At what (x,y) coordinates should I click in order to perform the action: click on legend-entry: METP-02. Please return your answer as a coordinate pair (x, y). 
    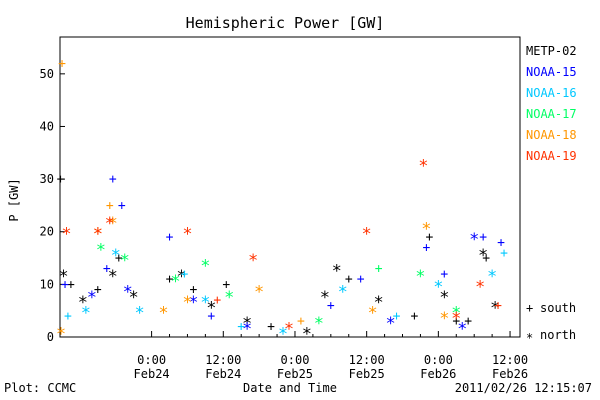
    Looking at the image, I should click on (551, 51).